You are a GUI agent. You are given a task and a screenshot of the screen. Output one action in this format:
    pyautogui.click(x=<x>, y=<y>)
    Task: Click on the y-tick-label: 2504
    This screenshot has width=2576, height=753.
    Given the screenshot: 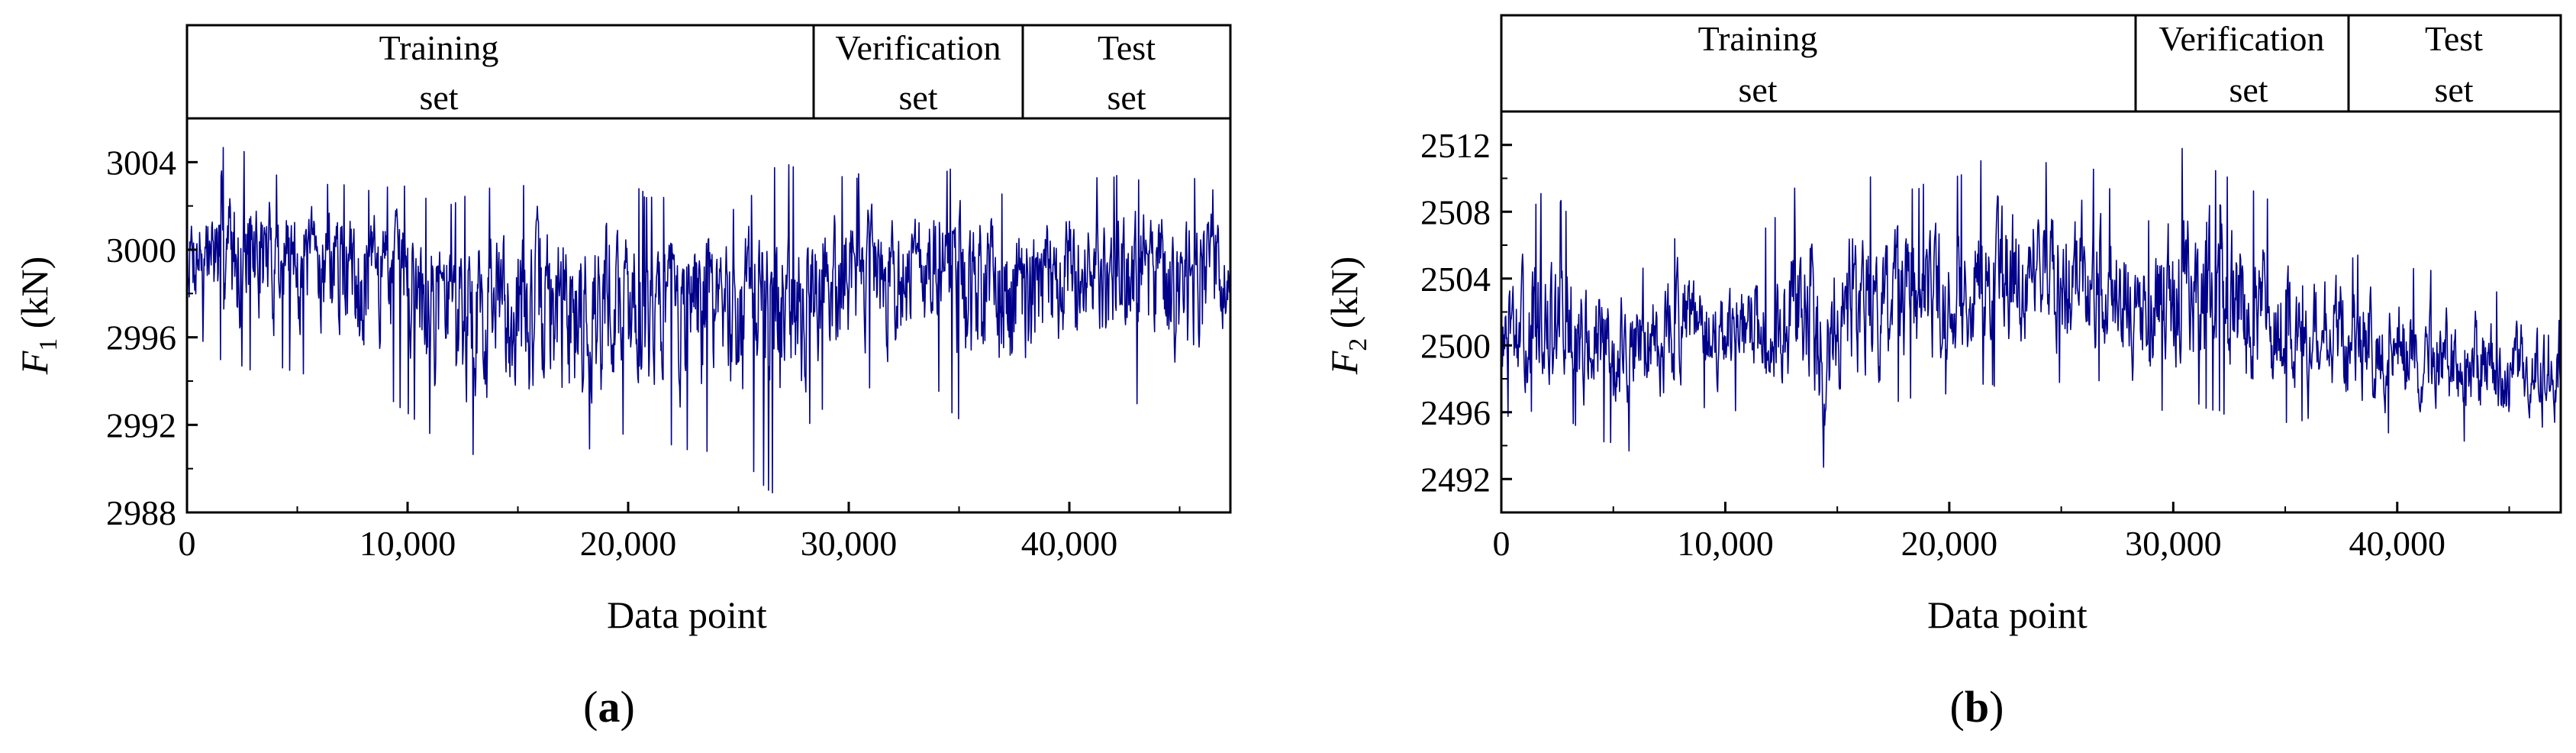 What is the action you would take?
    pyautogui.click(x=1455, y=279)
    